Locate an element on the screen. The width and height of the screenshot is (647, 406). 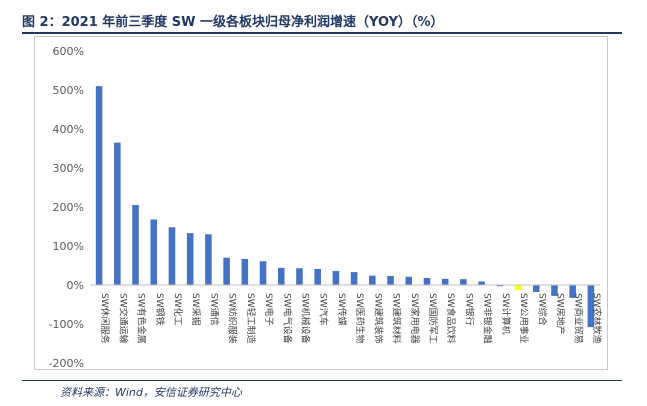
y-tick-label: 200% is located at coordinates (68, 207).